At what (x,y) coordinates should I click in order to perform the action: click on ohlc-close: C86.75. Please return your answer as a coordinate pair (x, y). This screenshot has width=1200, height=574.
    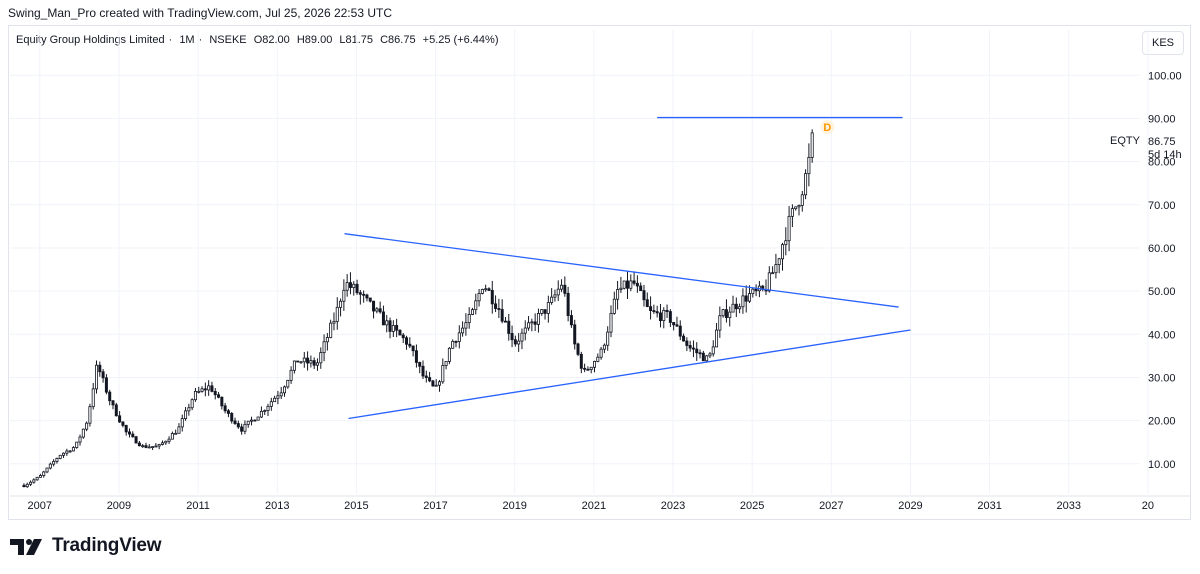
    Looking at the image, I should click on (398, 40).